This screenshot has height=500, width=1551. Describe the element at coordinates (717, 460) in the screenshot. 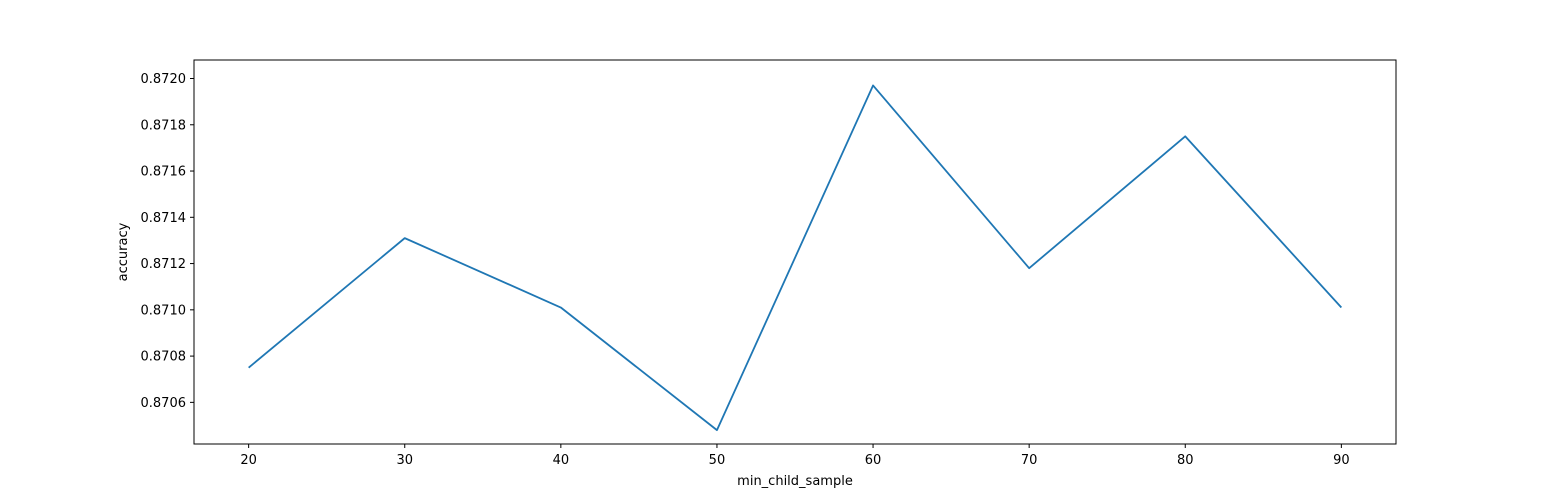

I see `x-tick-label: 50` at that location.